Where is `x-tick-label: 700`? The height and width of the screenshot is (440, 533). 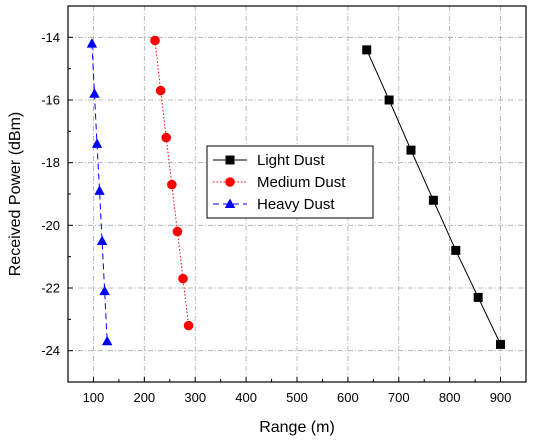 x-tick-label: 700 is located at coordinates (399, 397).